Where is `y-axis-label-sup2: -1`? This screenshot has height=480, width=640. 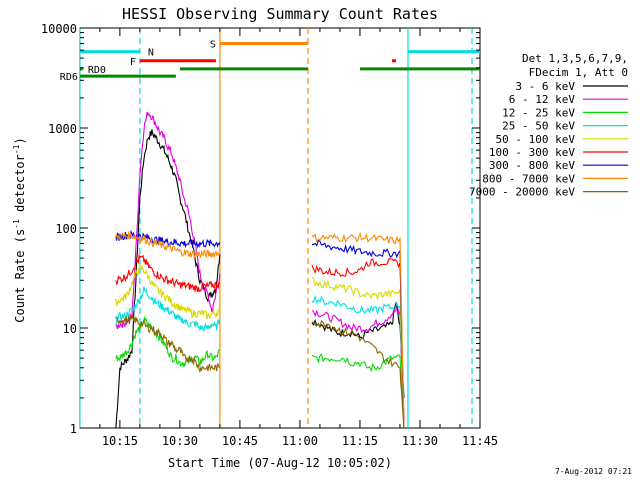
y-axis-label-sup2: -1 is located at coordinates (16, 149).